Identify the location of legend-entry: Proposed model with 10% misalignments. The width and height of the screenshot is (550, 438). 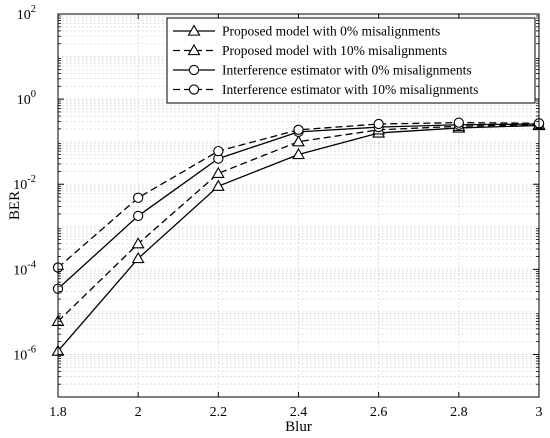
(310, 50).